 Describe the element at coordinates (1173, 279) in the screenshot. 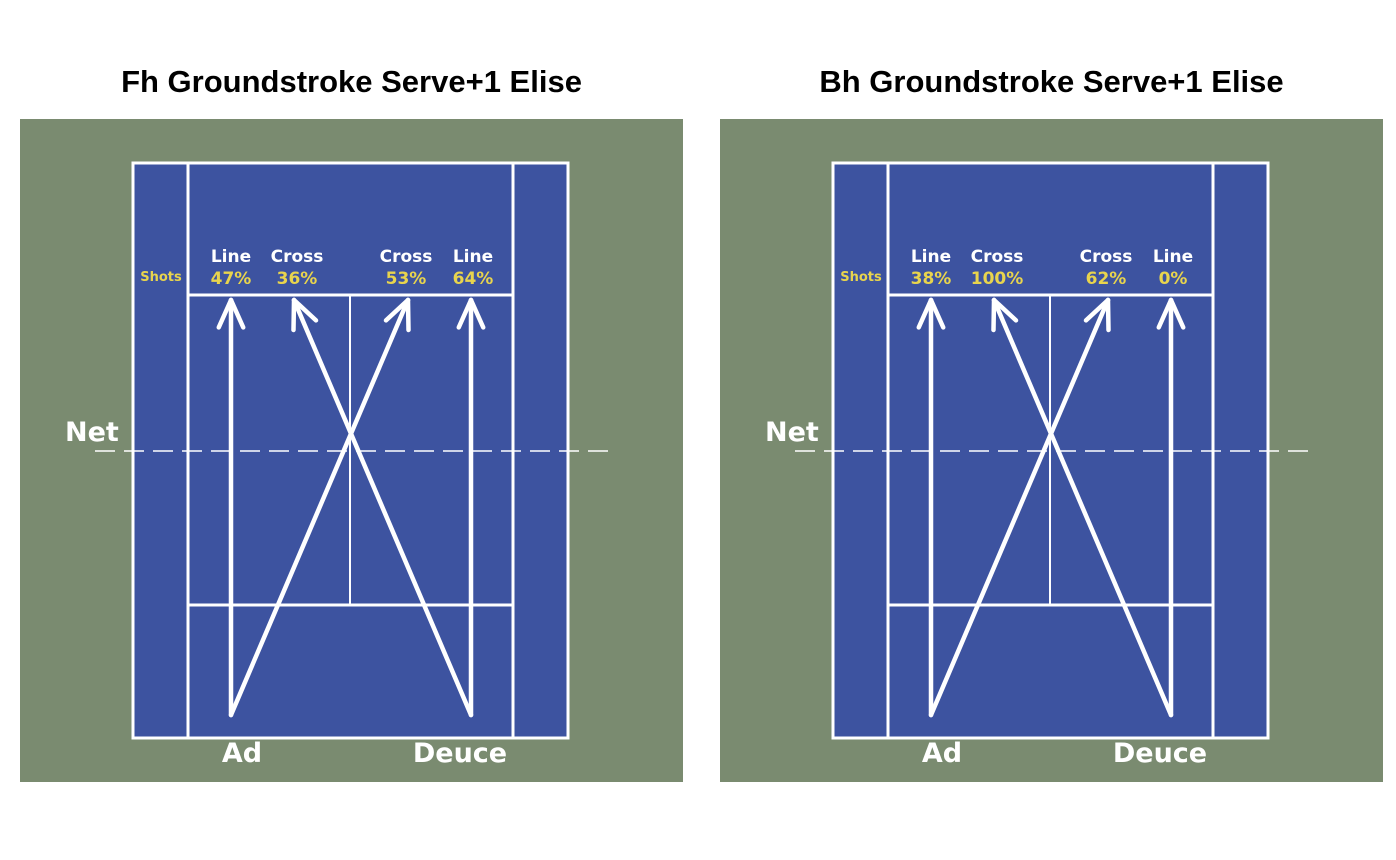

I see `zone-percent: 0%` at that location.